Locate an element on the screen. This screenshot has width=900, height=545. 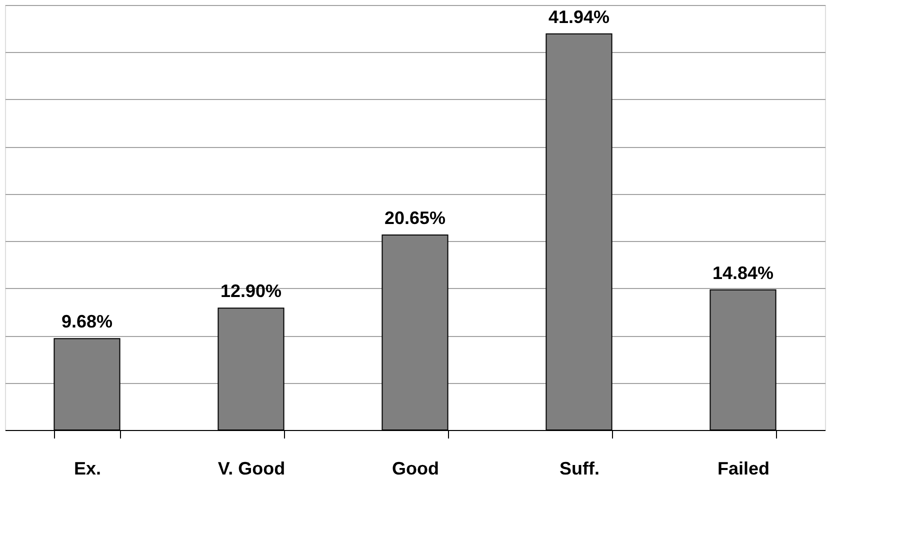
data-label: 12.90% is located at coordinates (251, 291).